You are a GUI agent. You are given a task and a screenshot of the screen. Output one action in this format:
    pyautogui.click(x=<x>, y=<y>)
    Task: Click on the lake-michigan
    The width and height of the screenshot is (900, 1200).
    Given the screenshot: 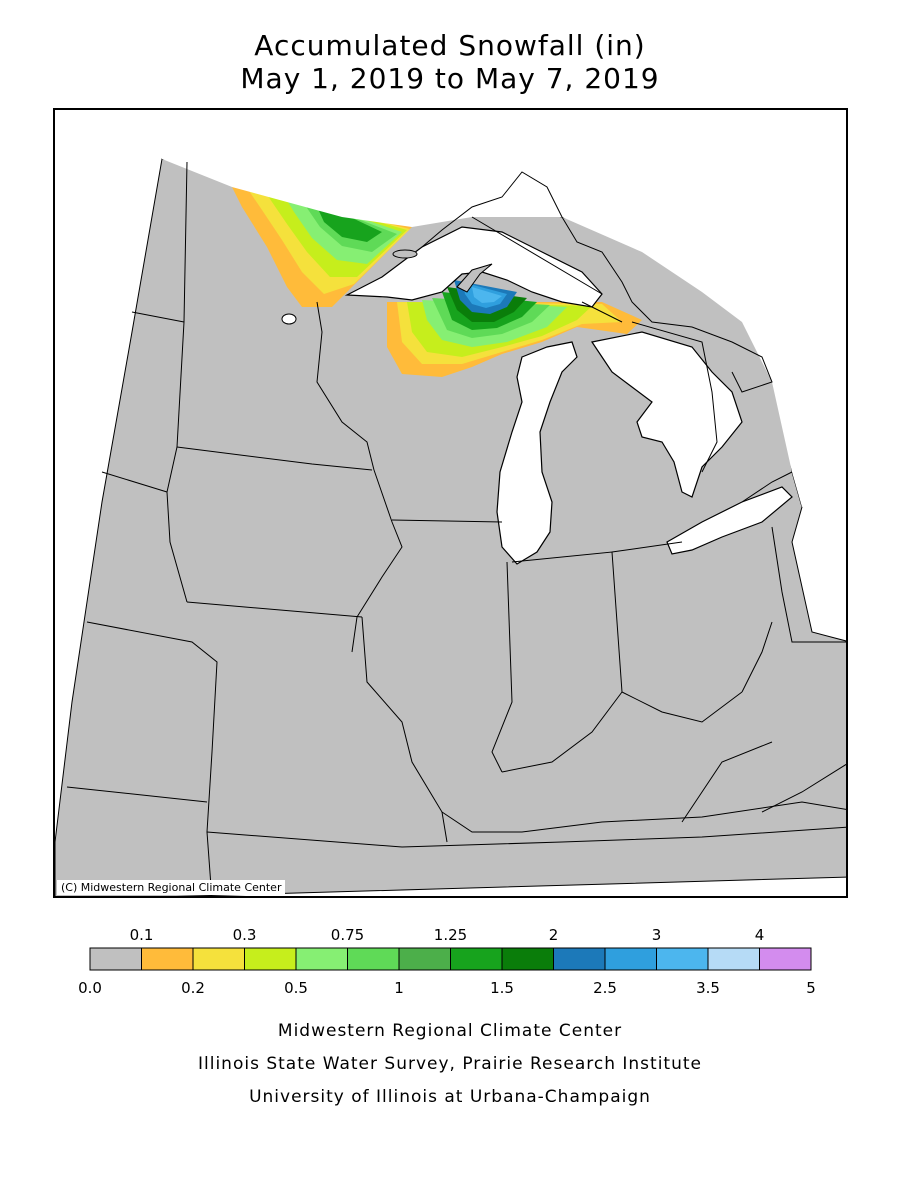 What is the action you would take?
    pyautogui.click(x=537, y=453)
    